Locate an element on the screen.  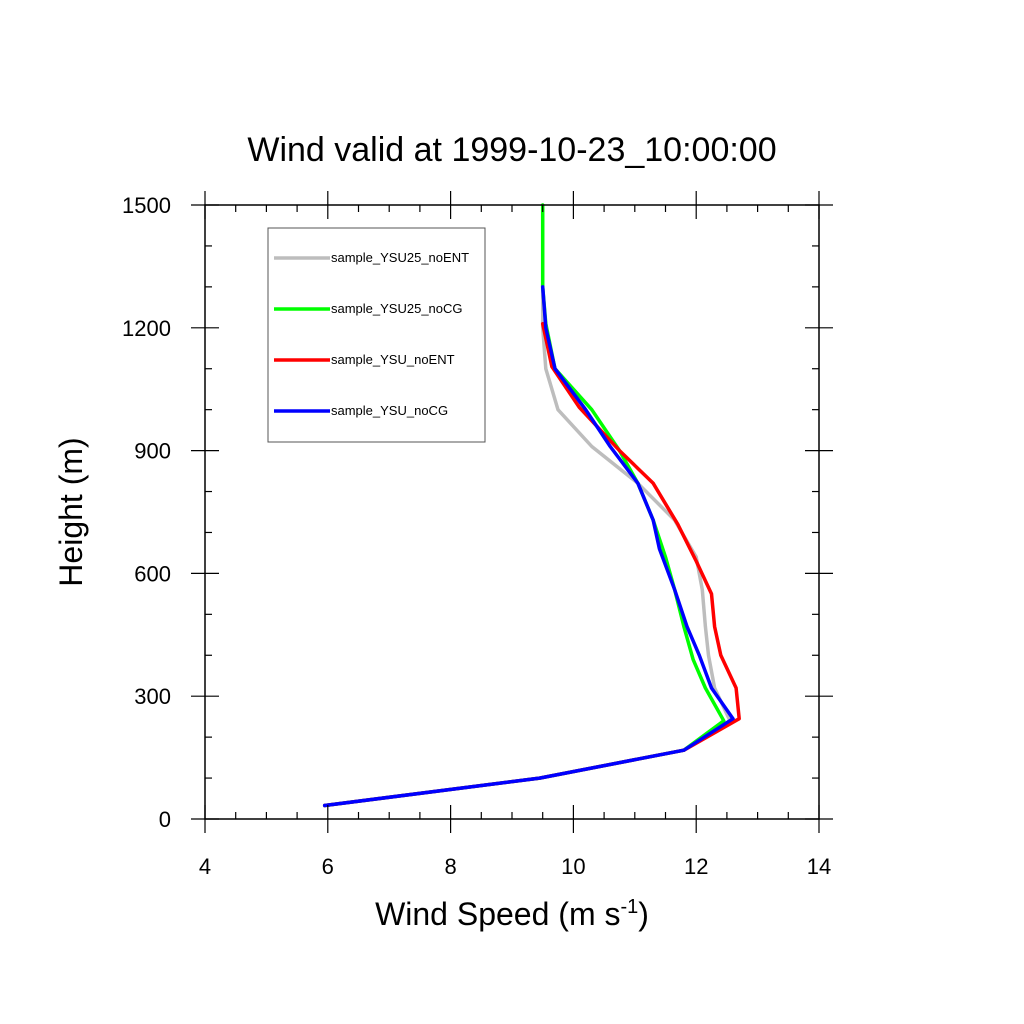
legend-label: sample_YSU_noCG is located at coordinates (389, 410).